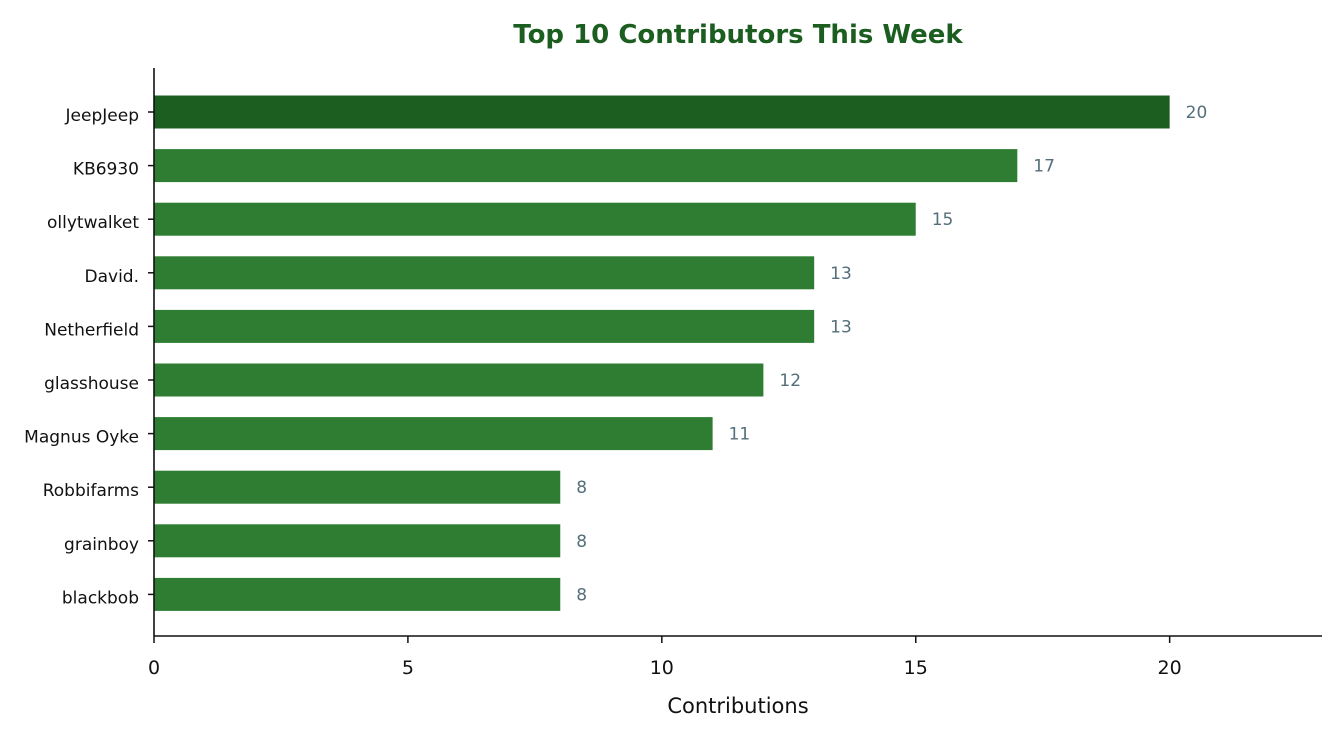  What do you see at coordinates (102, 116) in the screenshot?
I see `category-label: JeepJeep` at bounding box center [102, 116].